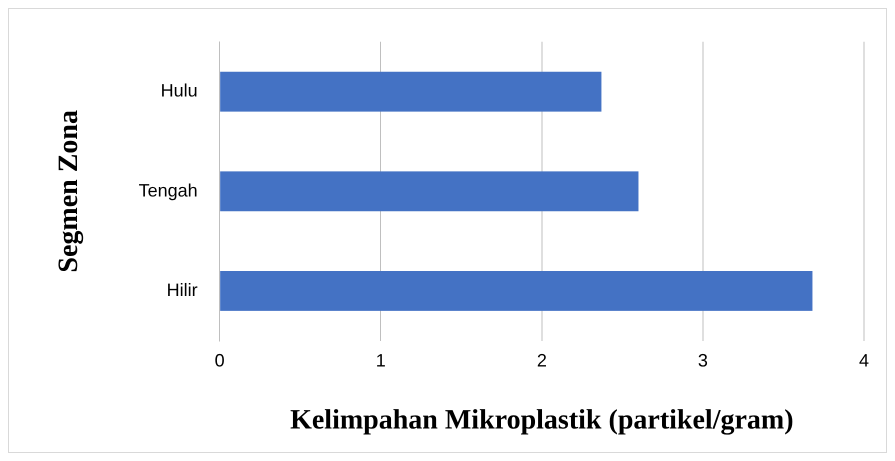 This screenshot has height=461, width=895. Describe the element at coordinates (182, 290) in the screenshot. I see `y-tick-label: Hilir` at that location.